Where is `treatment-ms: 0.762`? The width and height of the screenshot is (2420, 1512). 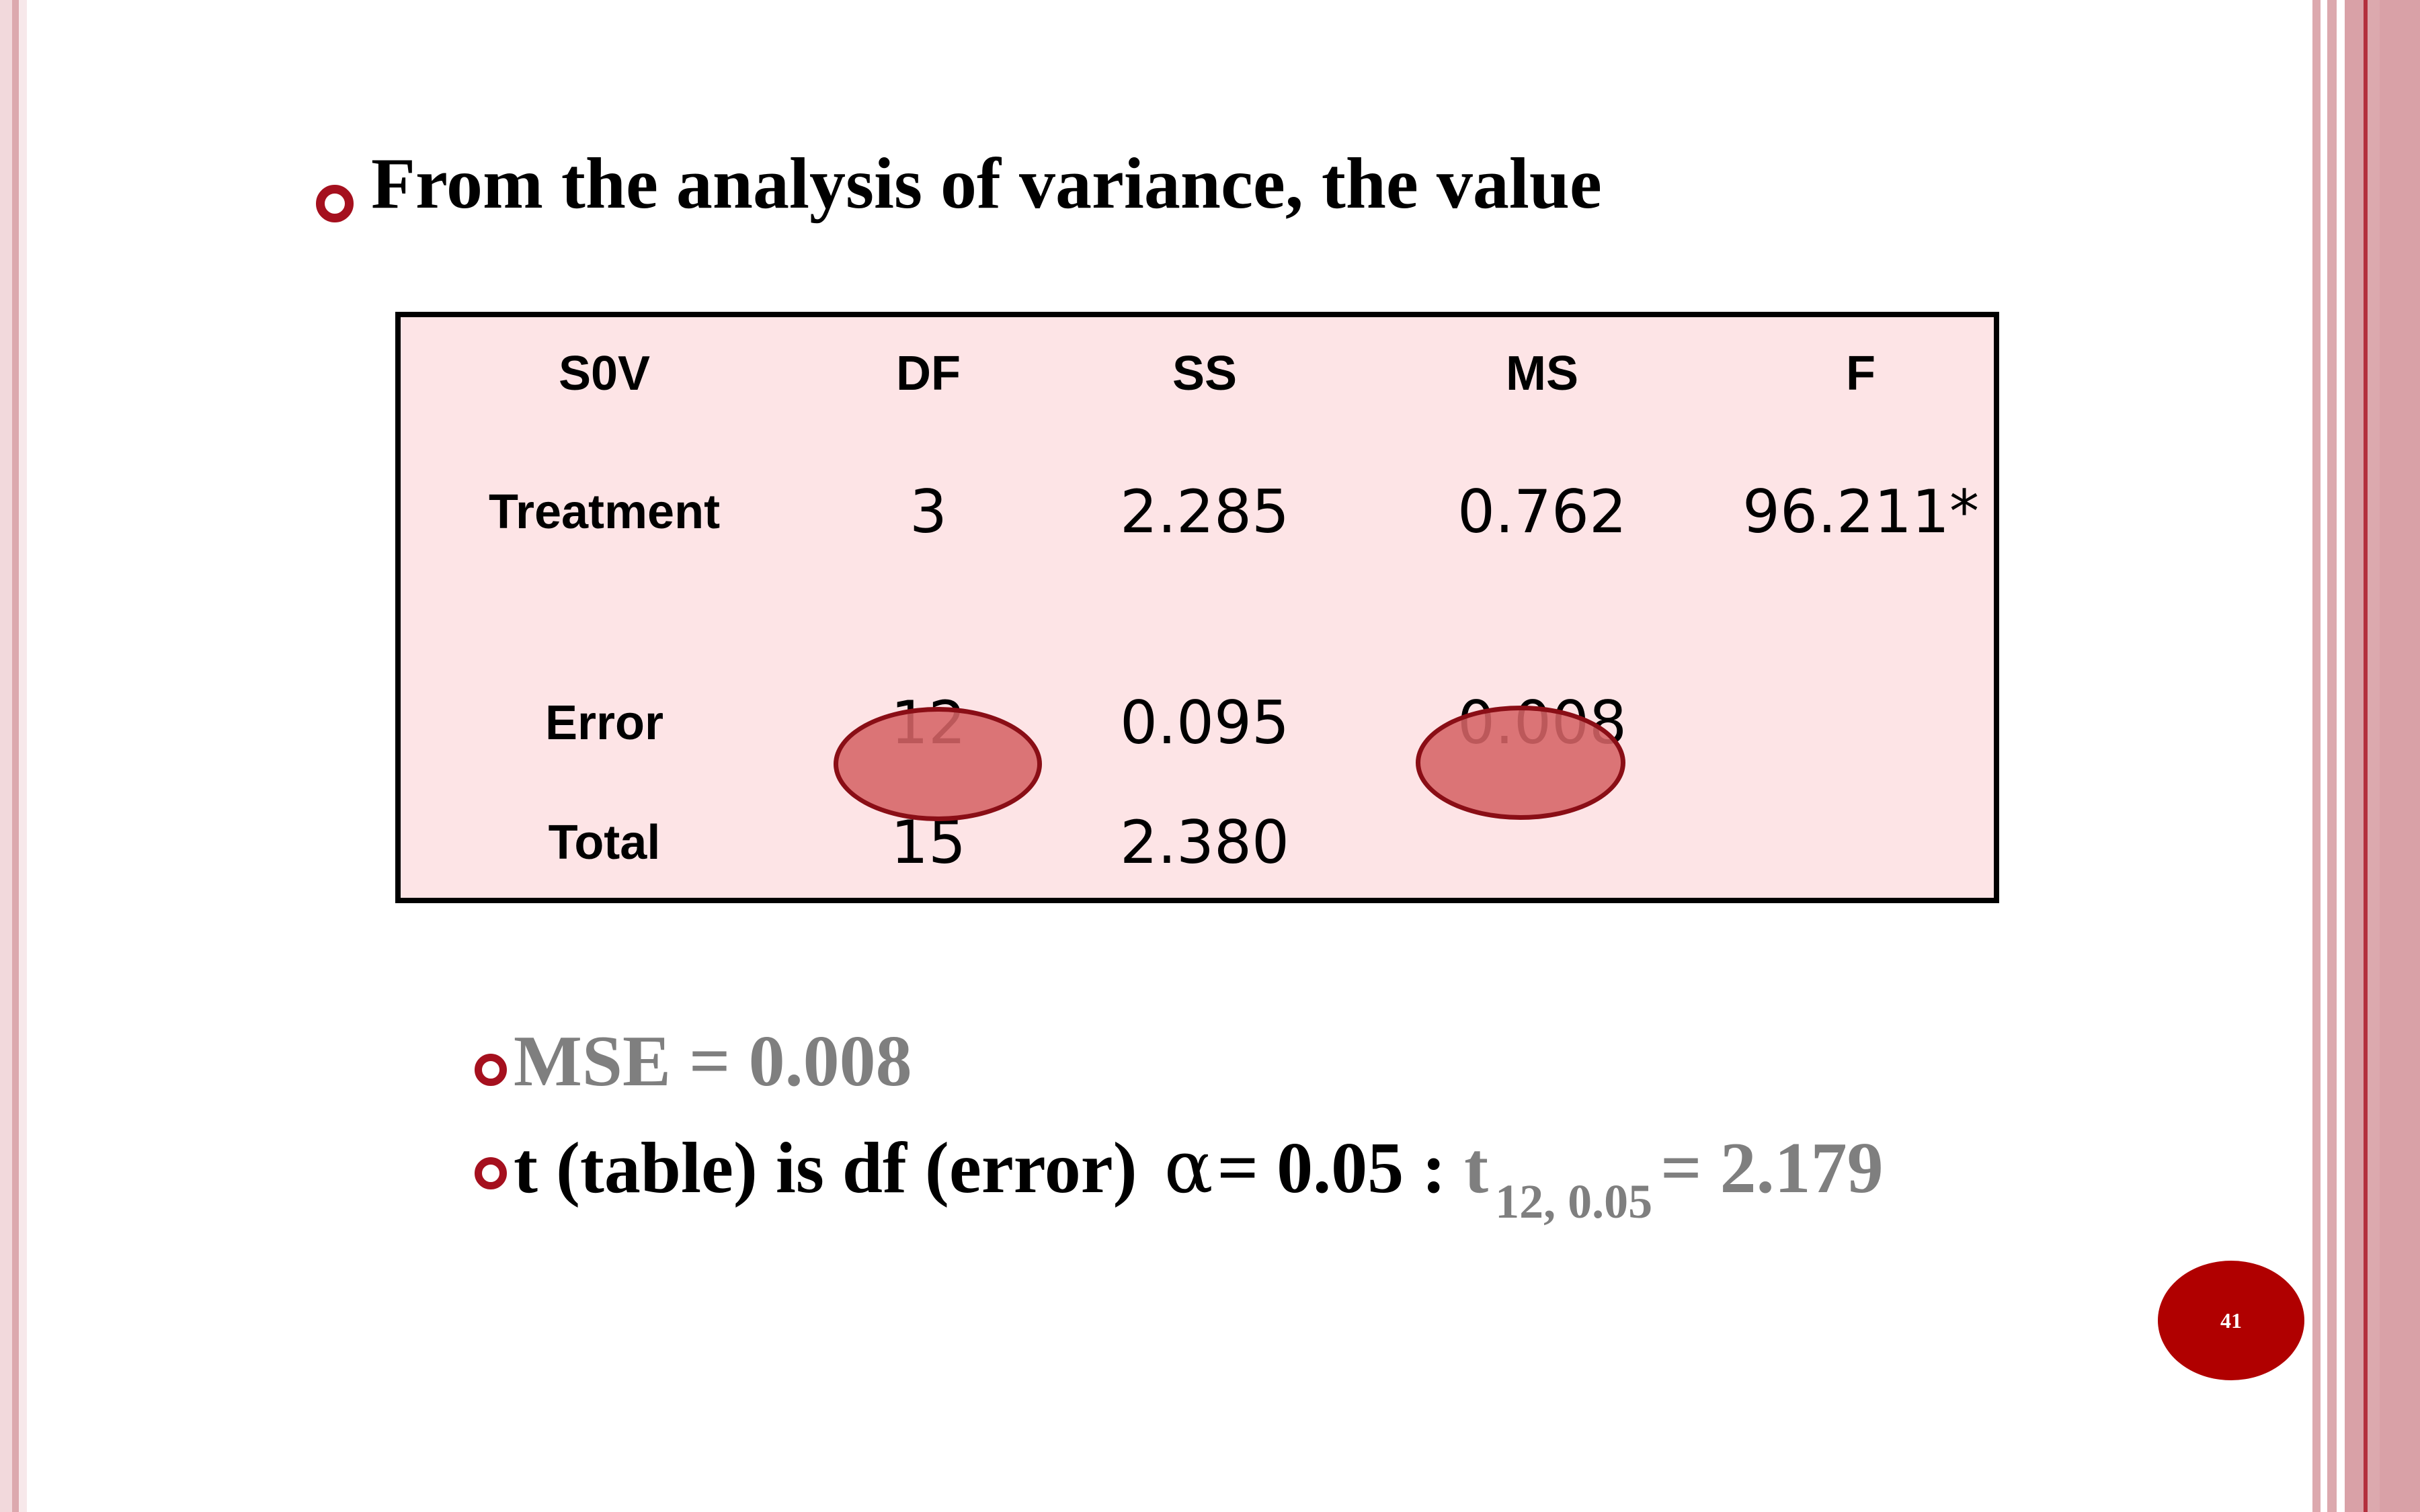 treatment-ms: 0.762 is located at coordinates (1542, 512).